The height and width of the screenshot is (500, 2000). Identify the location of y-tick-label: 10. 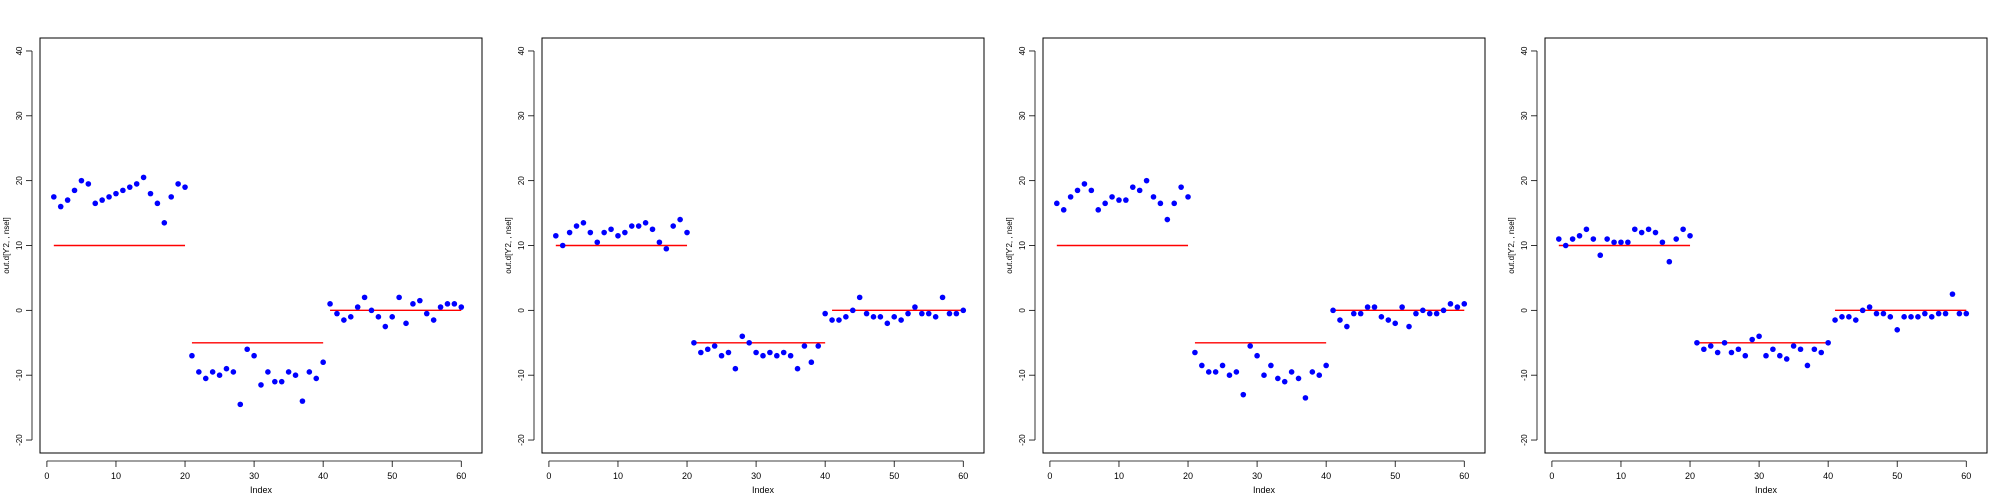
(1524, 245).